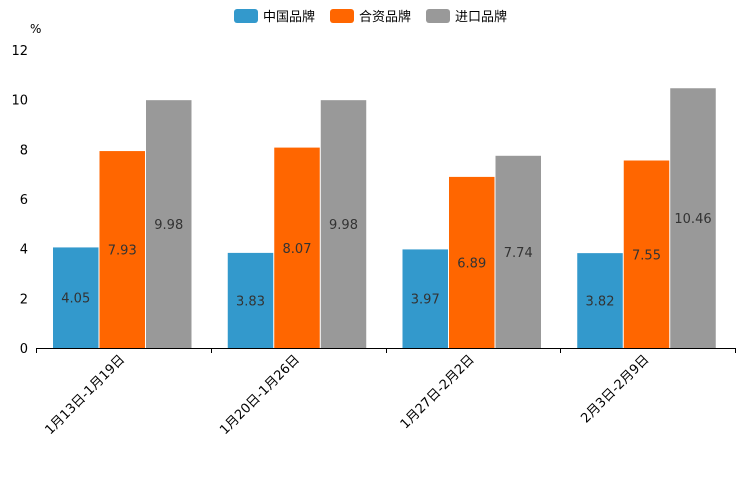  I want to click on bar-group: 3.97 6.89 7.74, so click(471, 251).